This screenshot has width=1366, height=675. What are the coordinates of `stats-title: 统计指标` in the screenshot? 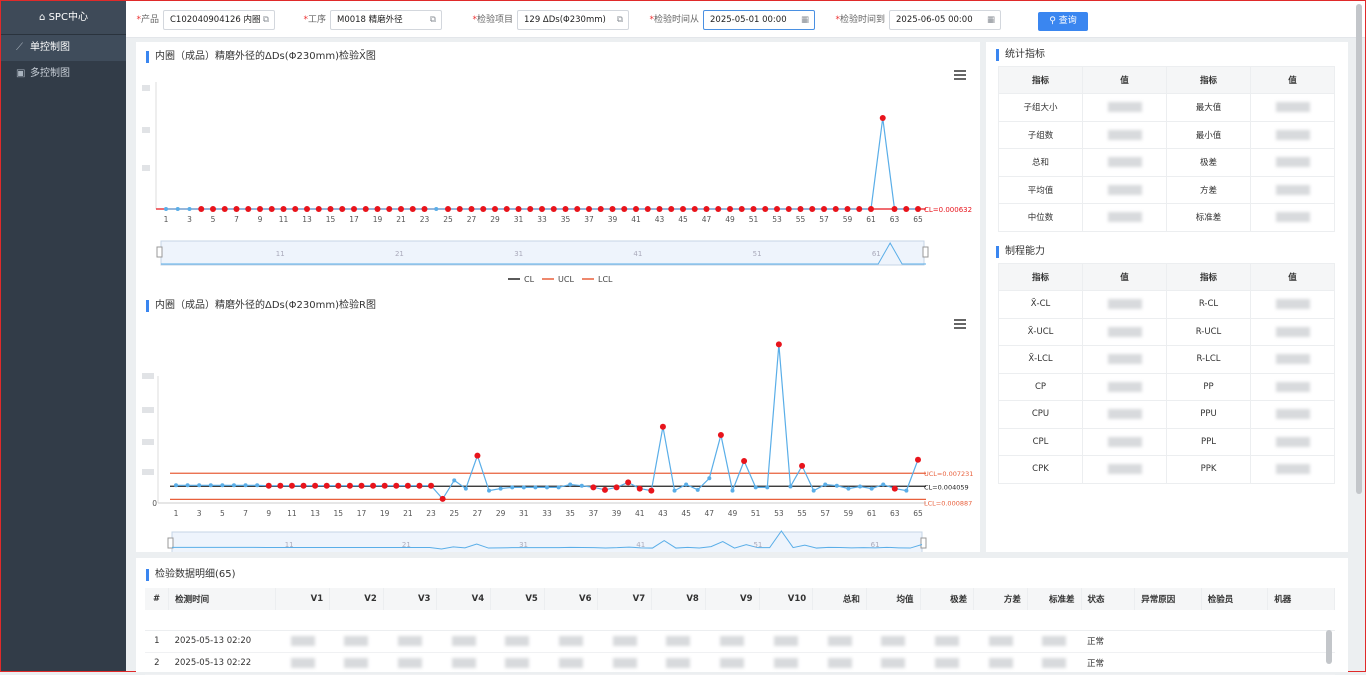 It's located at (1020, 55).